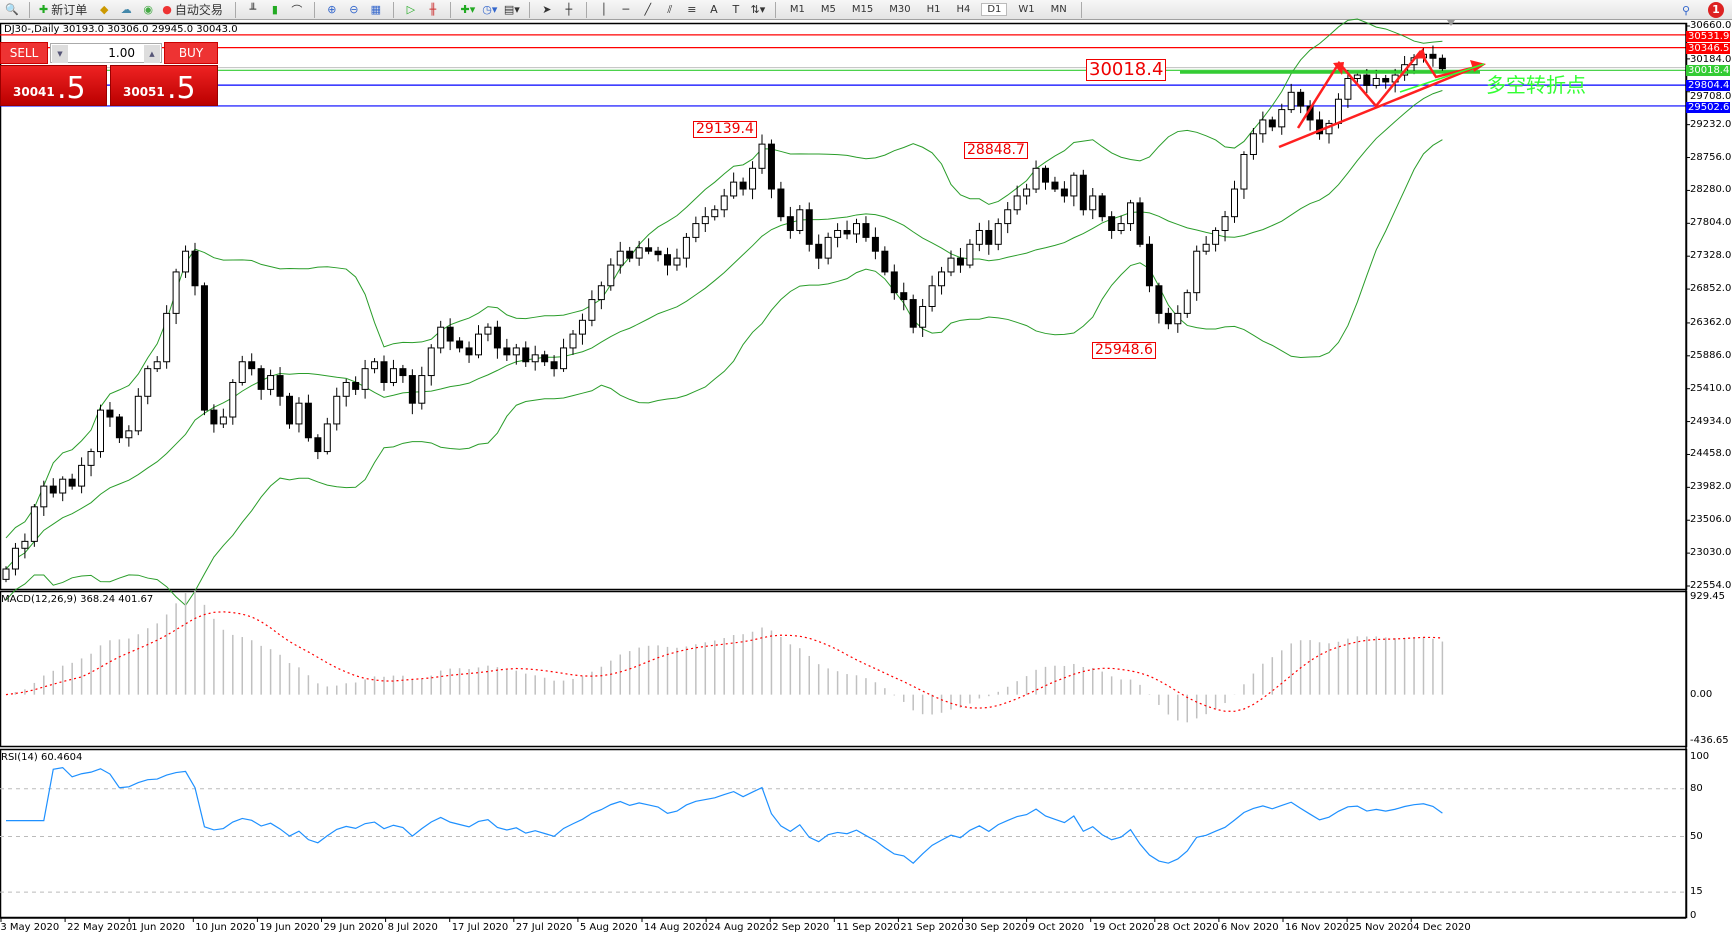 This screenshot has height=938, width=1732. Describe the element at coordinates (1124, 351) in the screenshot. I see `price-annotation-25948: 25948.6` at that location.